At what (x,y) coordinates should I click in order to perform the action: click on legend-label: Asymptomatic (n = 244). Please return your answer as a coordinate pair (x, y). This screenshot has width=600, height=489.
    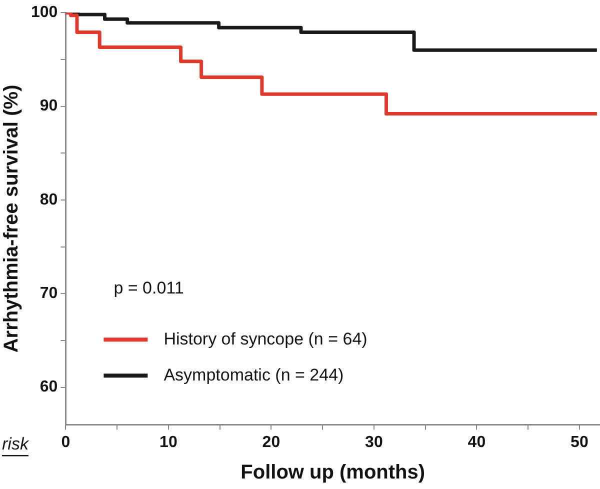
    Looking at the image, I should click on (254, 374).